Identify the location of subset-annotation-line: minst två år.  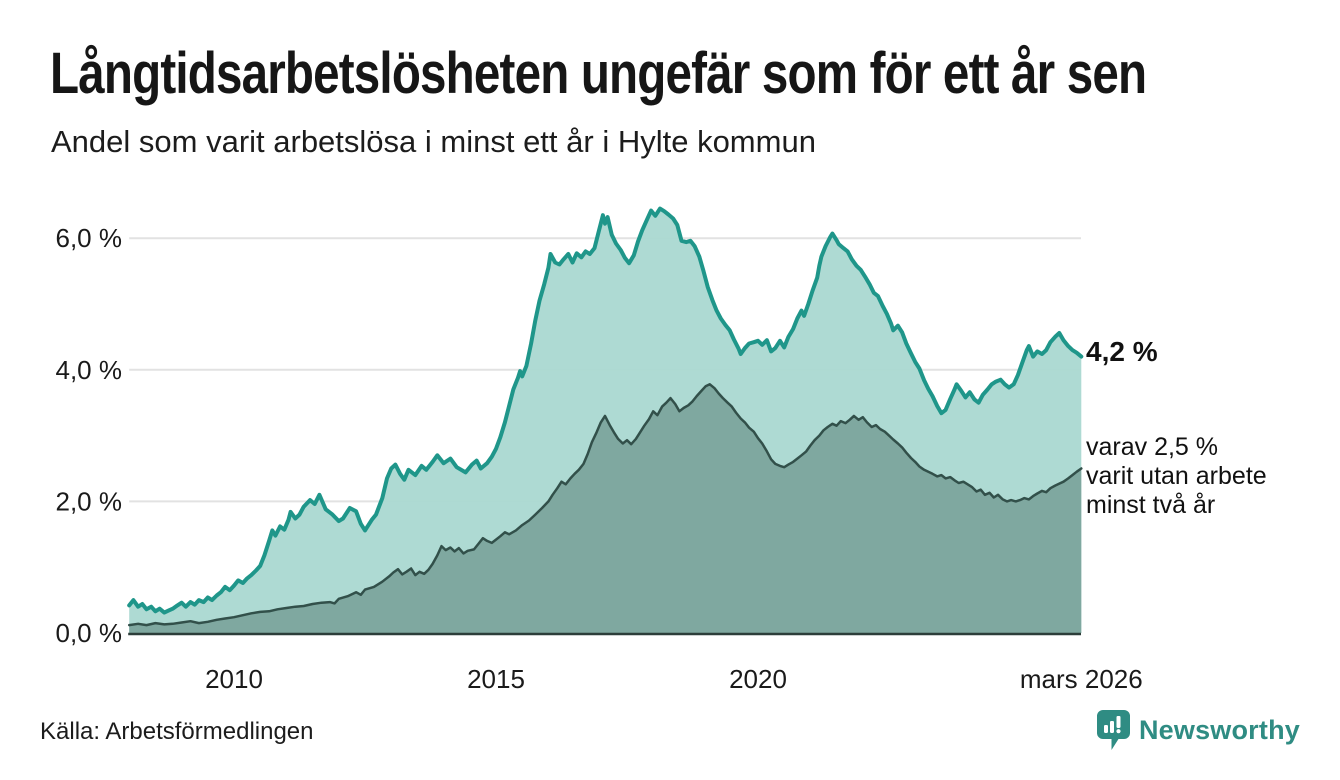
(1151, 505).